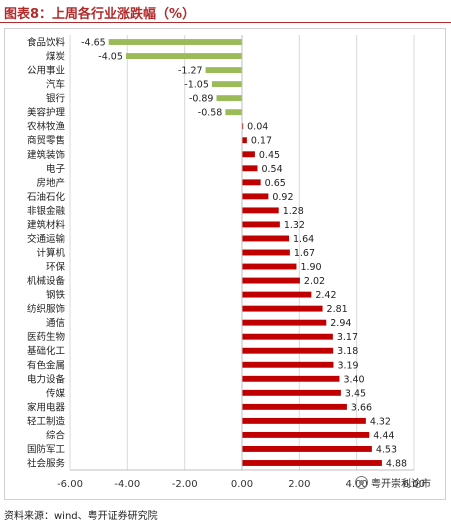 Image resolution: width=451 pixels, height=524 pixels. Describe the element at coordinates (55, 323) in the screenshot. I see `category-label: 通信` at that location.